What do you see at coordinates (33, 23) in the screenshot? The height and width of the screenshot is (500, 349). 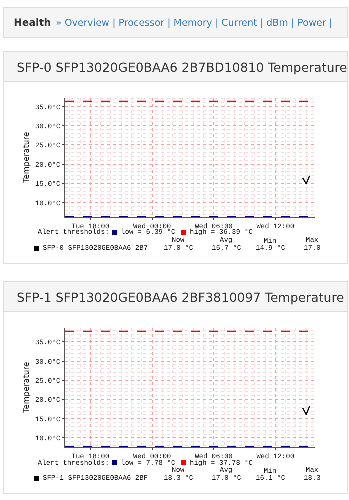 I see `text: Health` at bounding box center [33, 23].